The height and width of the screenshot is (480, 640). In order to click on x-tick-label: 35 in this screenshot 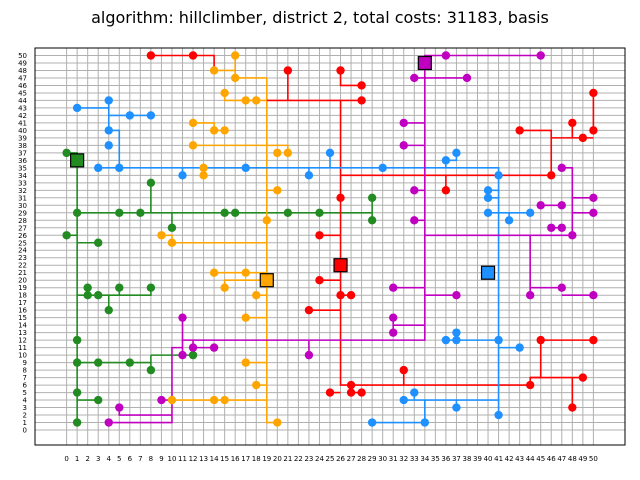, I will do `click(435, 459)`.